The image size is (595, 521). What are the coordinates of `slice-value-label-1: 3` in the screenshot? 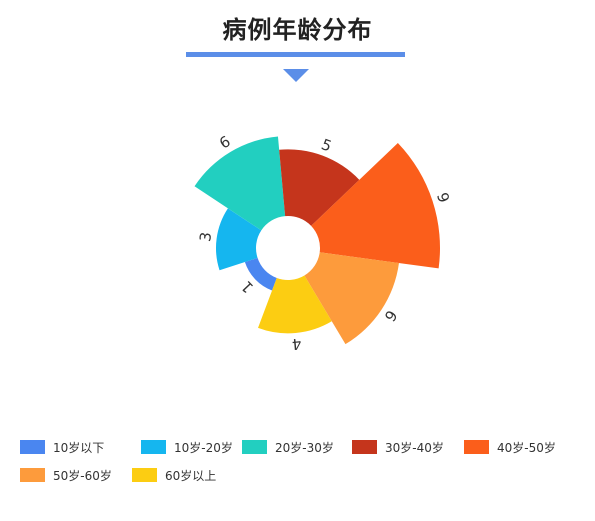 It's located at (205, 237).